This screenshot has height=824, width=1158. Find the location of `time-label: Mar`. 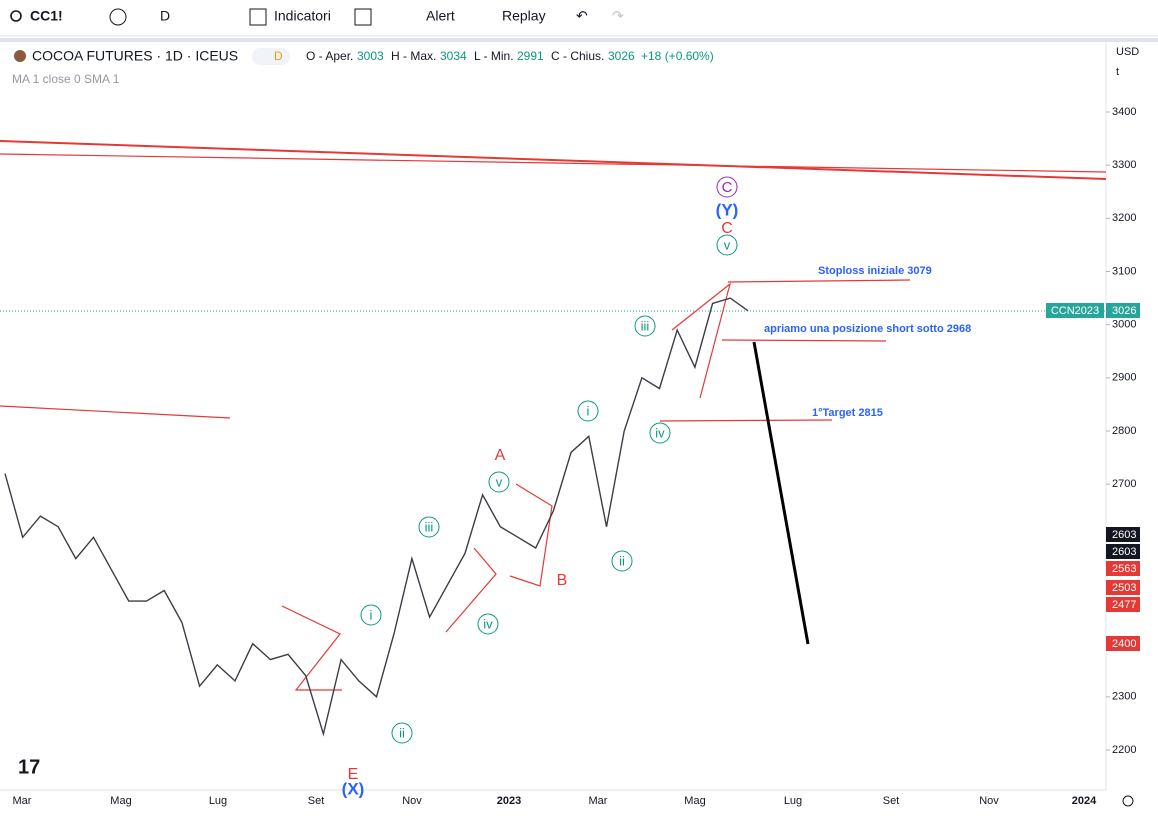

time-label: Mar is located at coordinates (22, 801).